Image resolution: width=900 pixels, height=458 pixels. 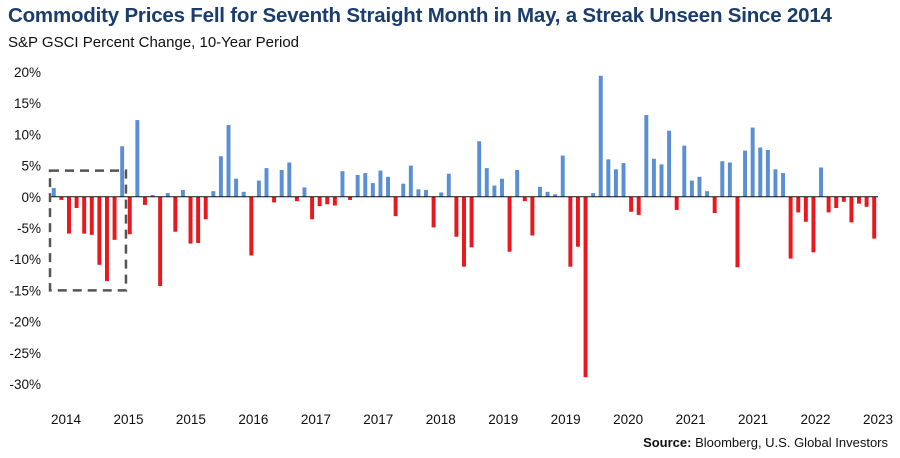 I want to click on x-tick-label: 2020, so click(x=628, y=419).